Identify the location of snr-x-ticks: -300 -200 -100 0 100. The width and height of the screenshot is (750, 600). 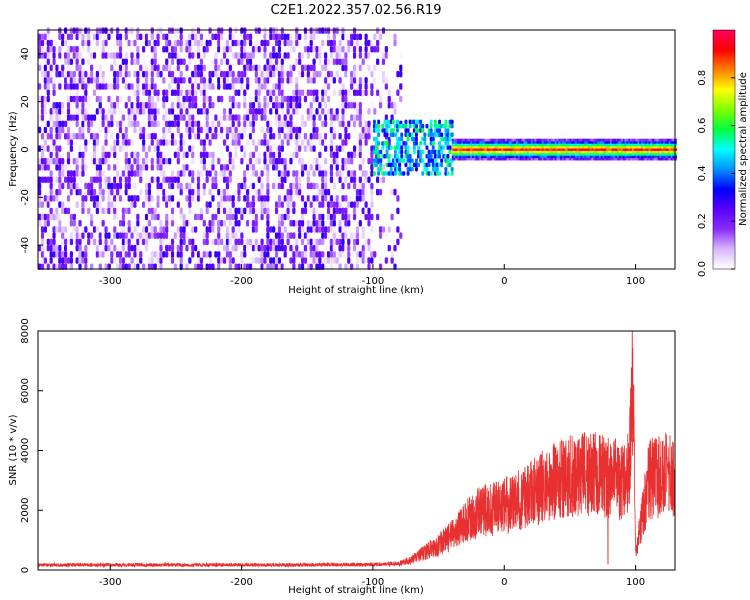
(372, 576).